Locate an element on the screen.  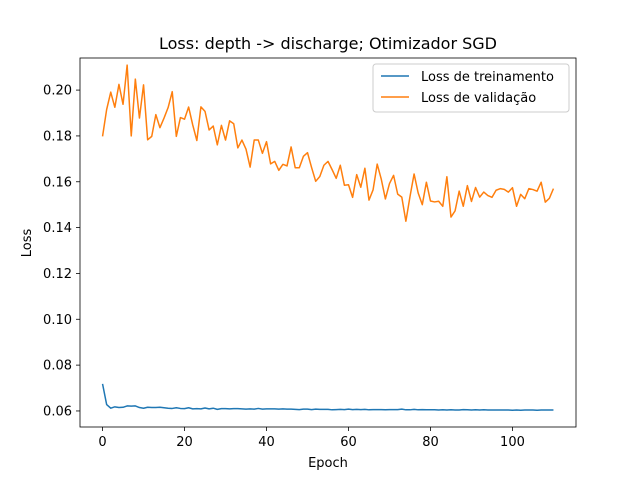
y-tick-label: 0.08 is located at coordinates (57, 366).